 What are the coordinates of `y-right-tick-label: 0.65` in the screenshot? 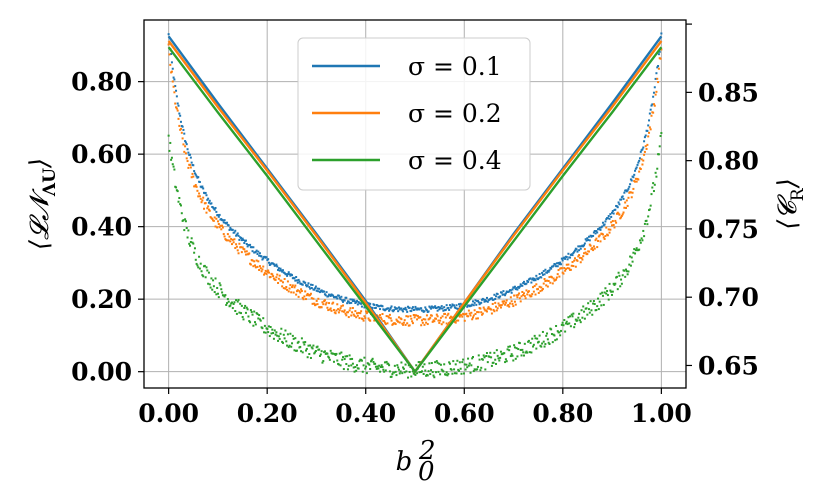 It's located at (728, 365).